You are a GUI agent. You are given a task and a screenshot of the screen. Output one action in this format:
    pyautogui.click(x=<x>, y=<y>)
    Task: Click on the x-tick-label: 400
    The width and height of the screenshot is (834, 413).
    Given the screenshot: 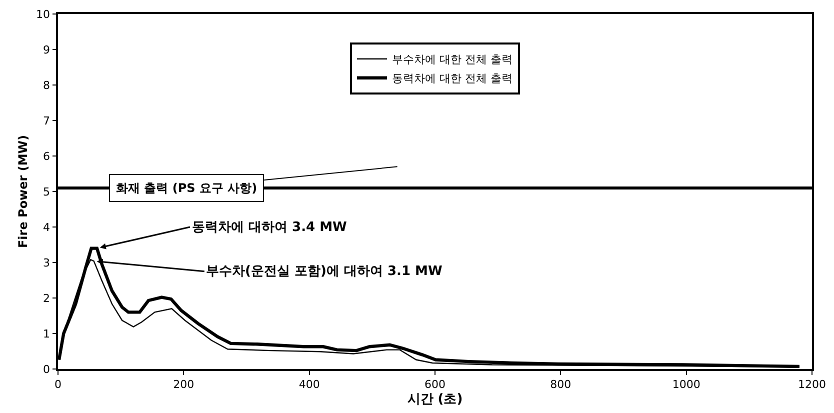 What is the action you would take?
    pyautogui.click(x=309, y=384)
    